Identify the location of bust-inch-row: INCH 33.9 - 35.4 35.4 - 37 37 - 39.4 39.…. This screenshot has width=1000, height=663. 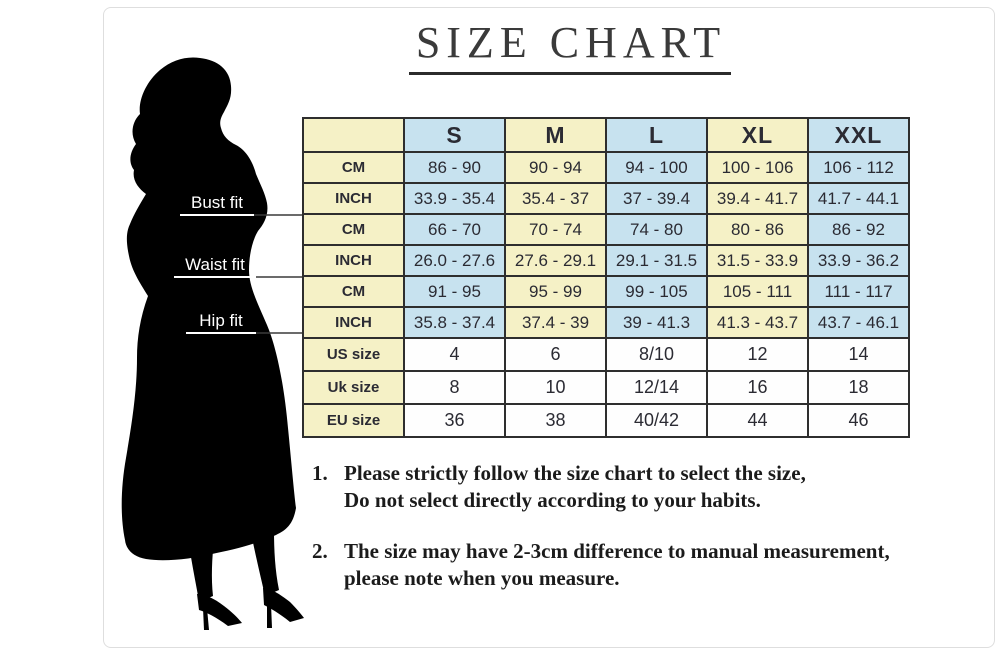
(606, 198).